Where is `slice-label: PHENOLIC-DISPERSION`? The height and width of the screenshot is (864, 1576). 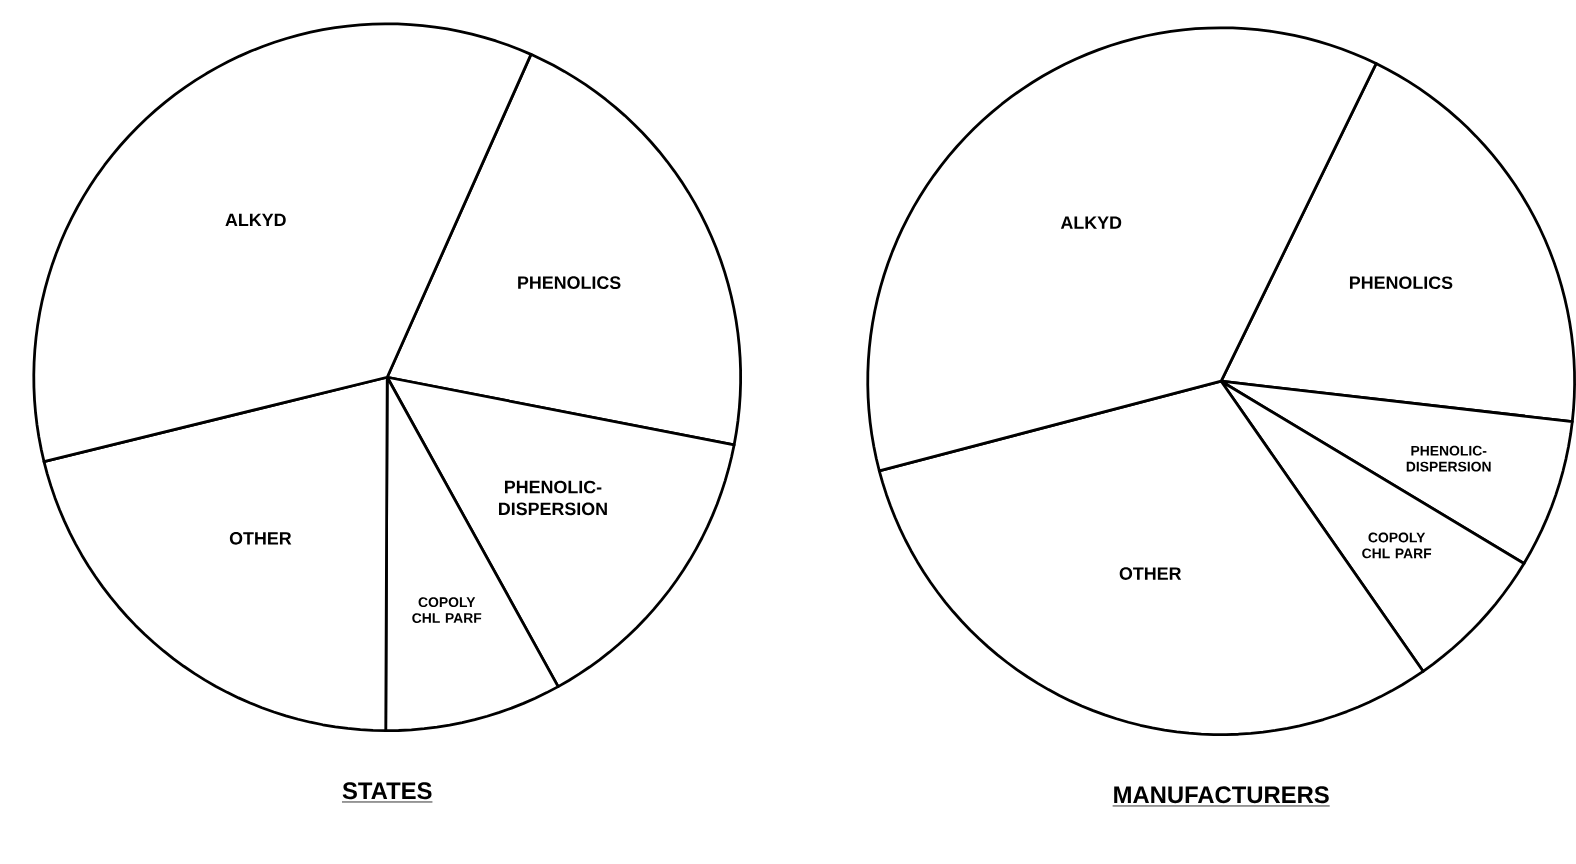
slice-label: PHENOLIC-DISPERSION is located at coordinates (553, 498).